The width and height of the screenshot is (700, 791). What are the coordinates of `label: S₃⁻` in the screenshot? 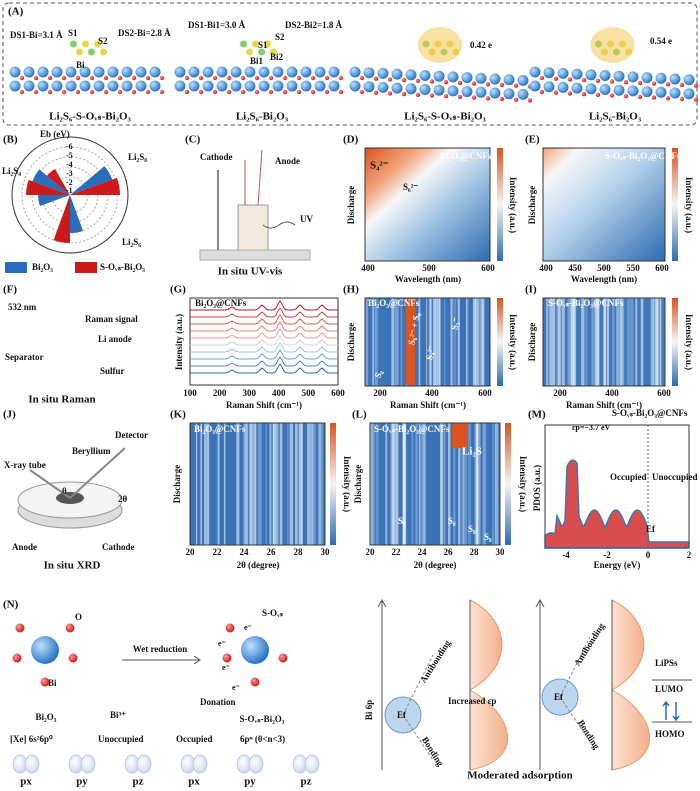 It's located at (455, 323).